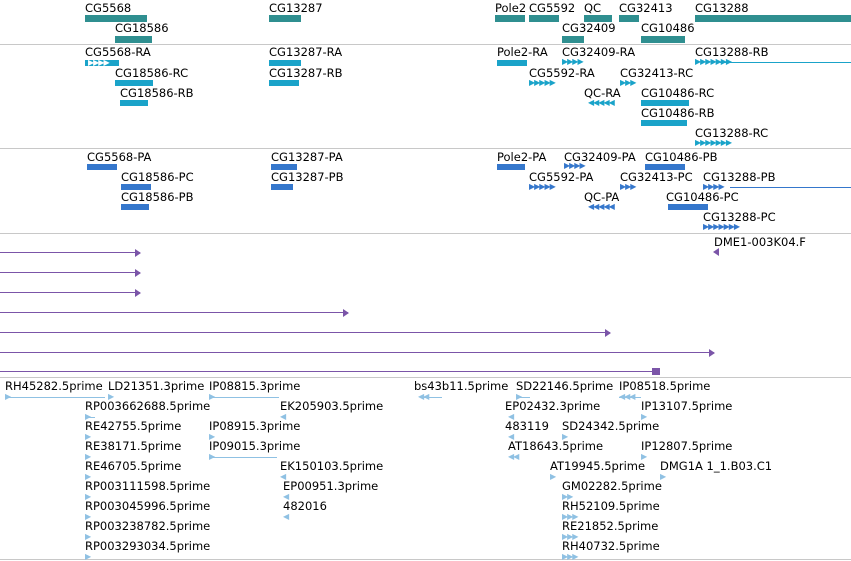 Image resolution: width=851 pixels, height=561 pixels. Describe the element at coordinates (133, 426) in the screenshot. I see `est-label: RE42755.5prime` at that location.